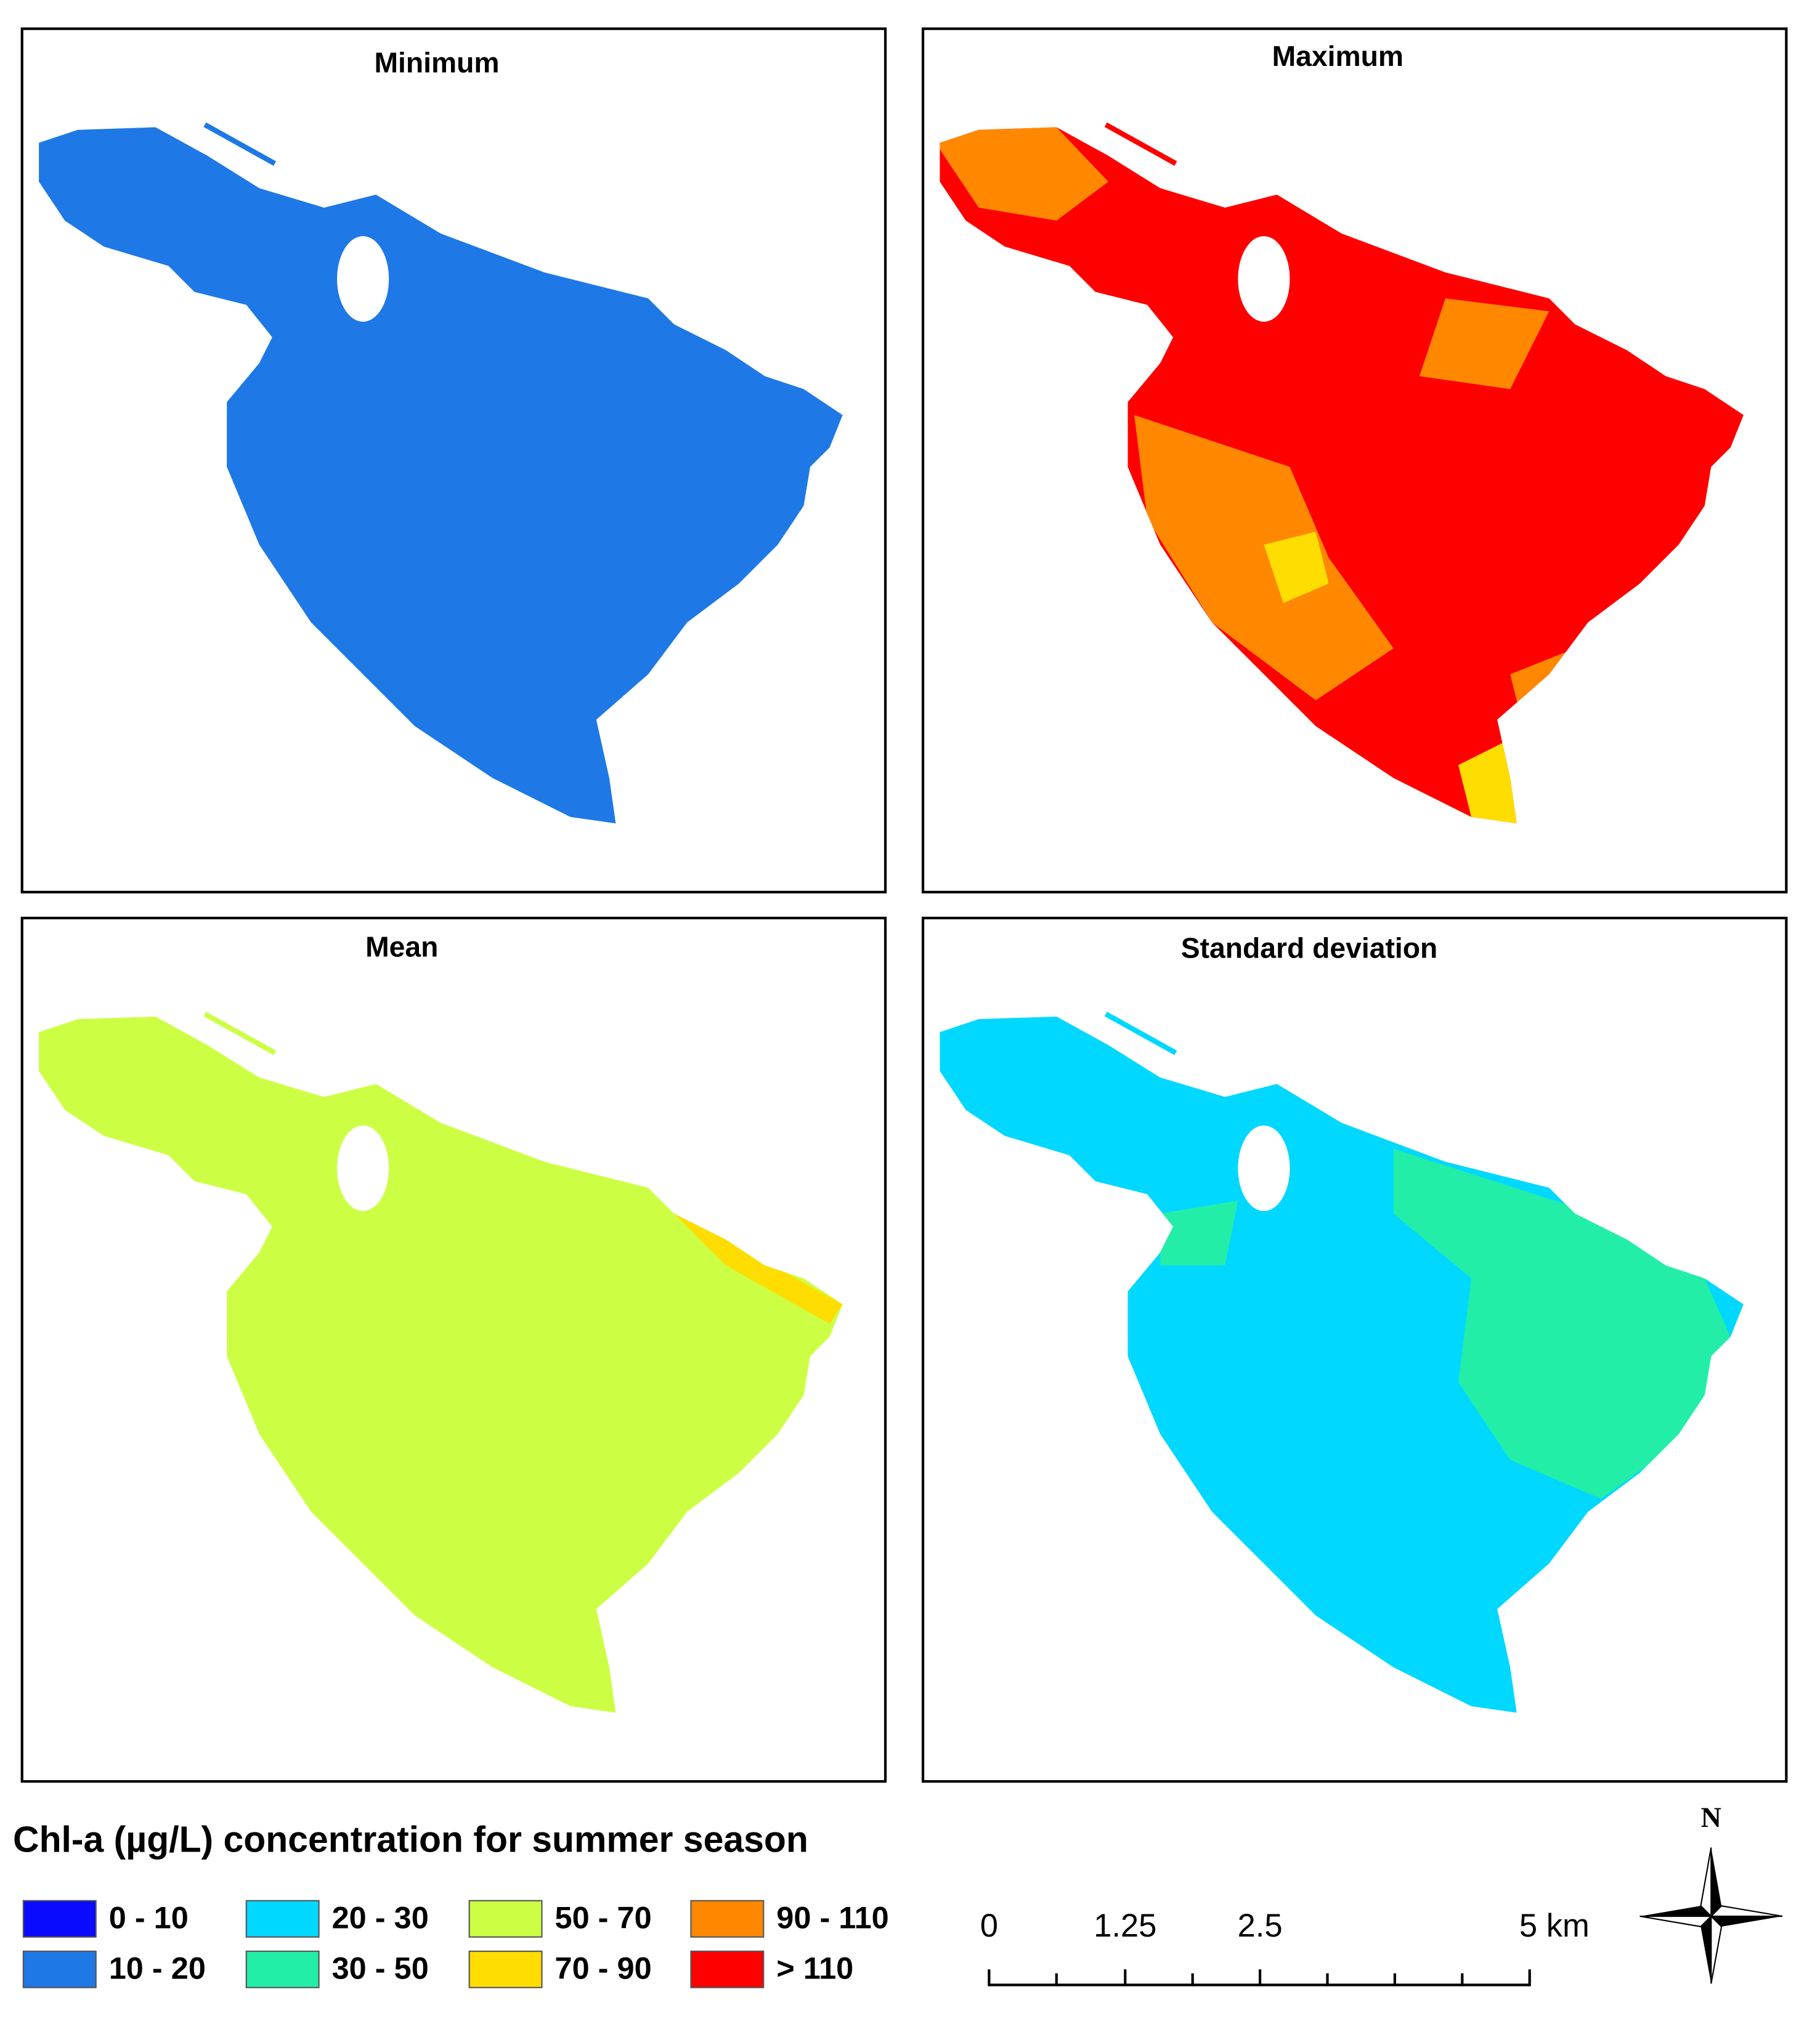  I want to click on legend-item: 10 - 20, so click(114, 1969).